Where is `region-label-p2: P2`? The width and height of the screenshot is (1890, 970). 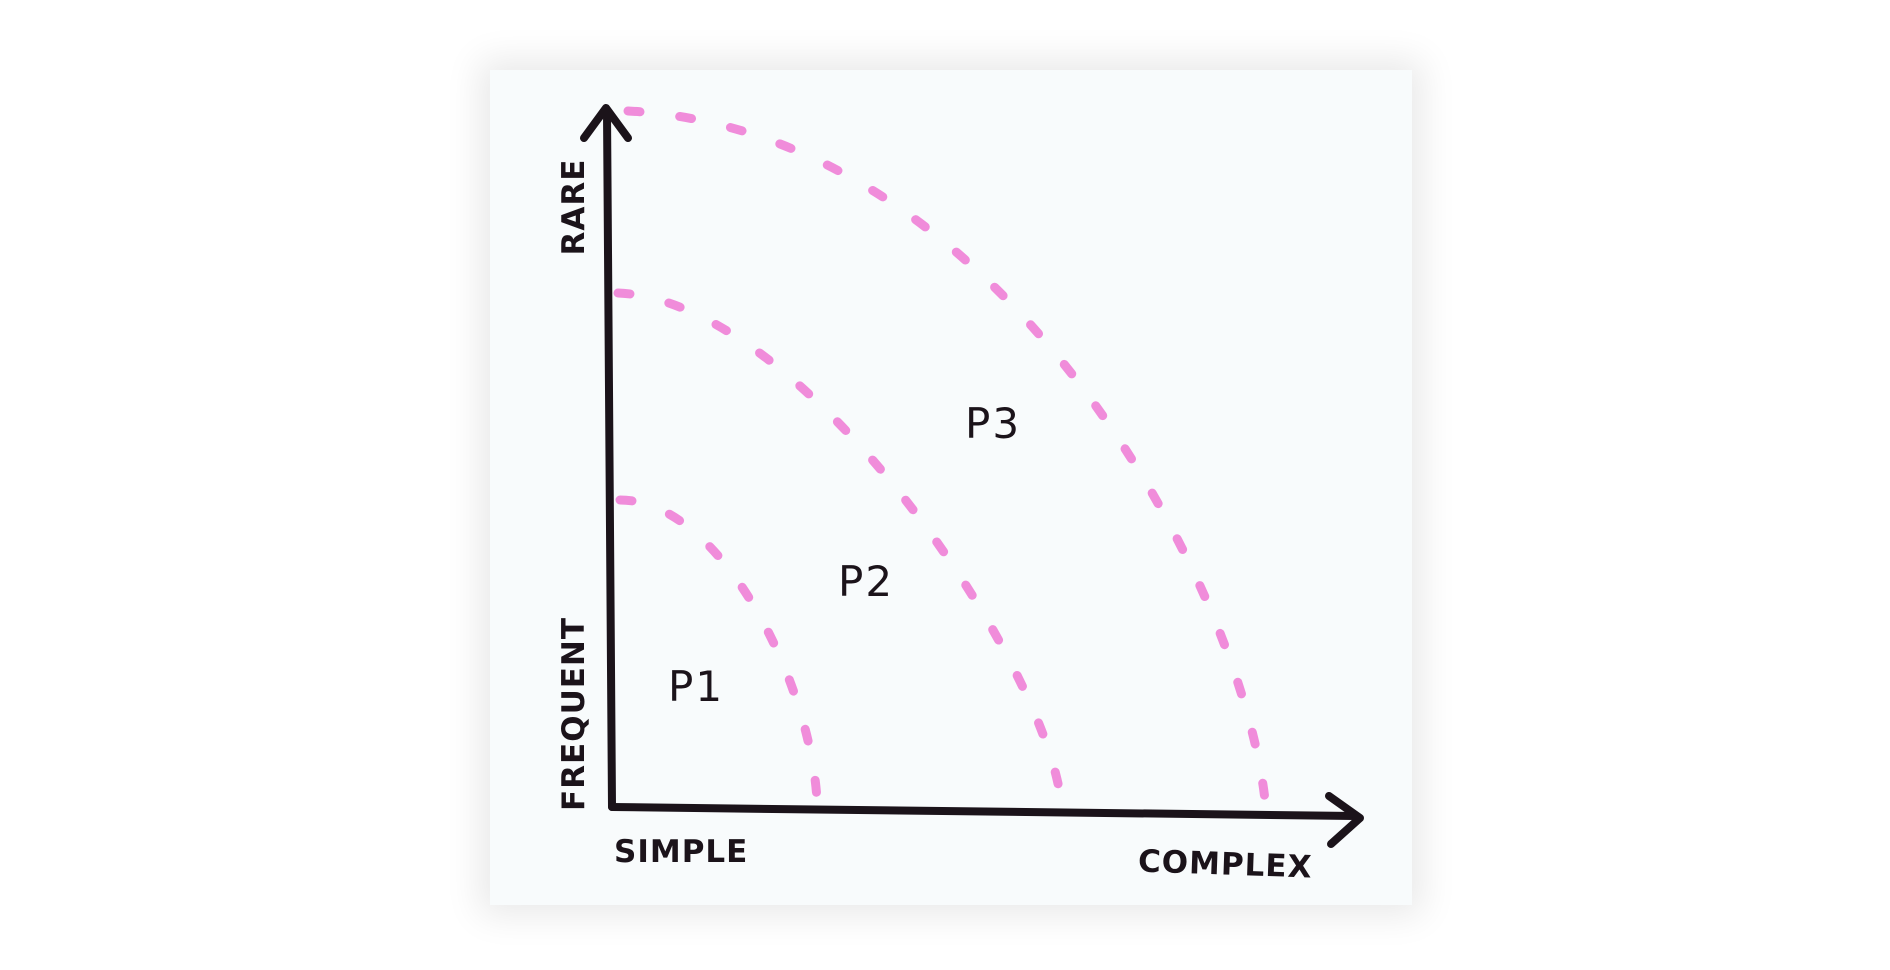
region-label-p2: P2 is located at coordinates (866, 581).